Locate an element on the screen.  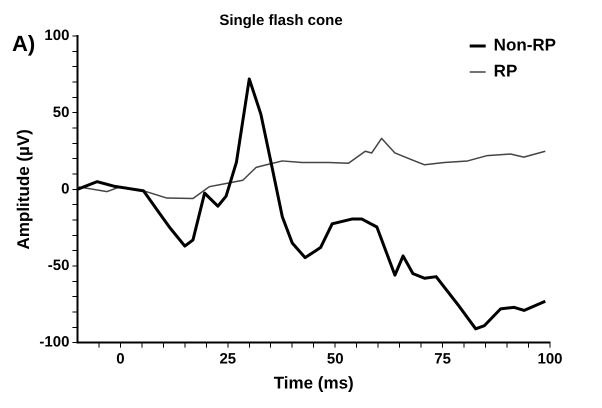
legend-label: Non-RP is located at coordinates (525, 45).